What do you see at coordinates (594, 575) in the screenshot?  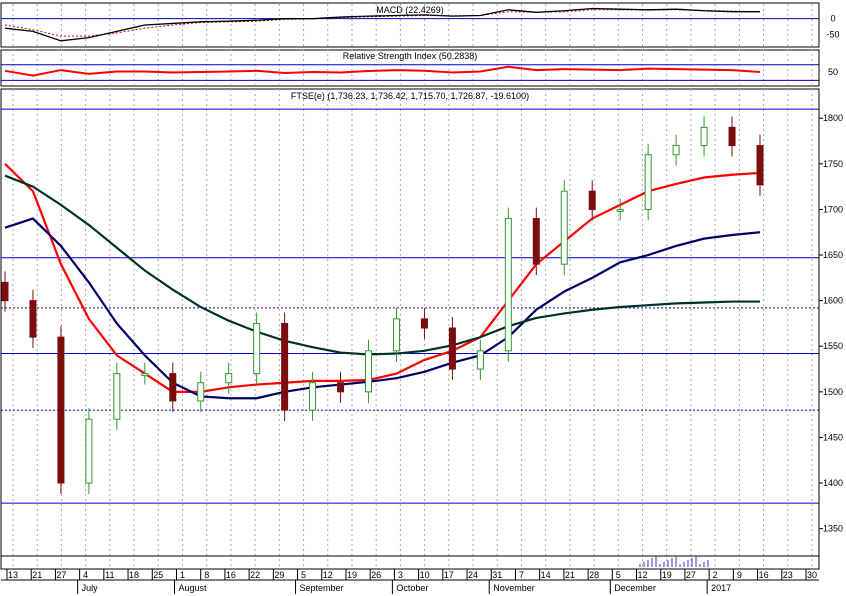 I see `x-day-label: 28` at bounding box center [594, 575].